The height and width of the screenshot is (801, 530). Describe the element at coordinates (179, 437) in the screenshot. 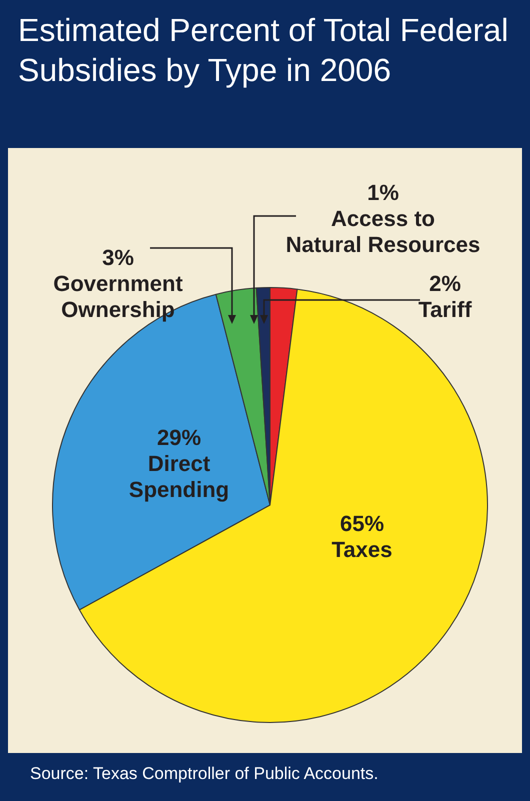

I see `data-label: 29%` at that location.